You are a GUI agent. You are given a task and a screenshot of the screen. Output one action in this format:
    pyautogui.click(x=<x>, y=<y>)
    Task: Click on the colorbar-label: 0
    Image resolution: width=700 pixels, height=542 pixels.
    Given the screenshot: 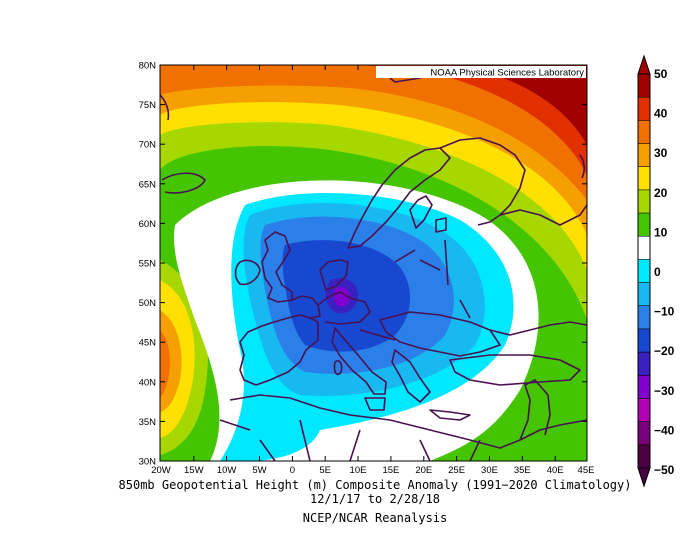 What is the action you would take?
    pyautogui.click(x=657, y=272)
    